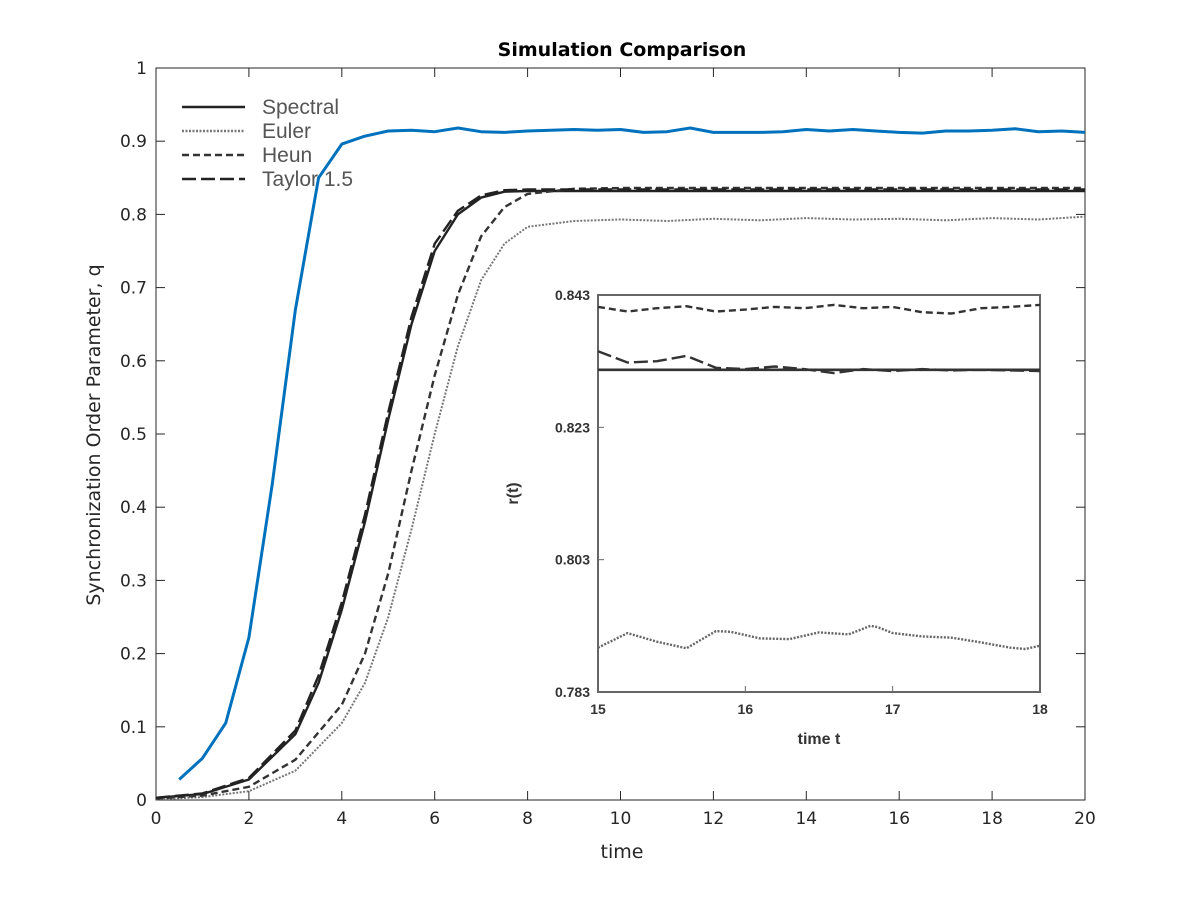 This screenshot has height=900, width=1200. I want to click on y-tick-label: 0, so click(141, 801).